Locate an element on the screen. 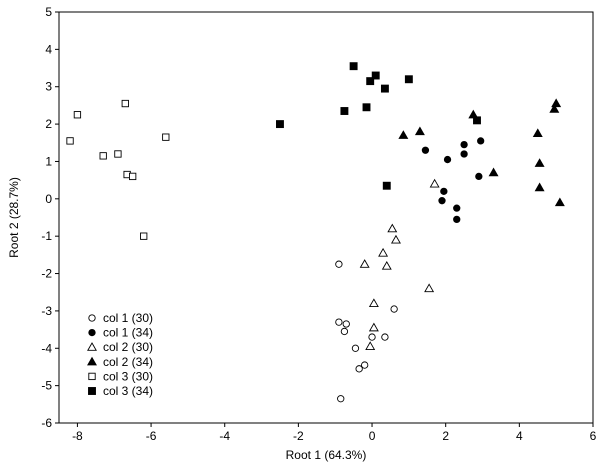 This screenshot has width=600, height=467. x-tick-label: -8 is located at coordinates (77, 436).